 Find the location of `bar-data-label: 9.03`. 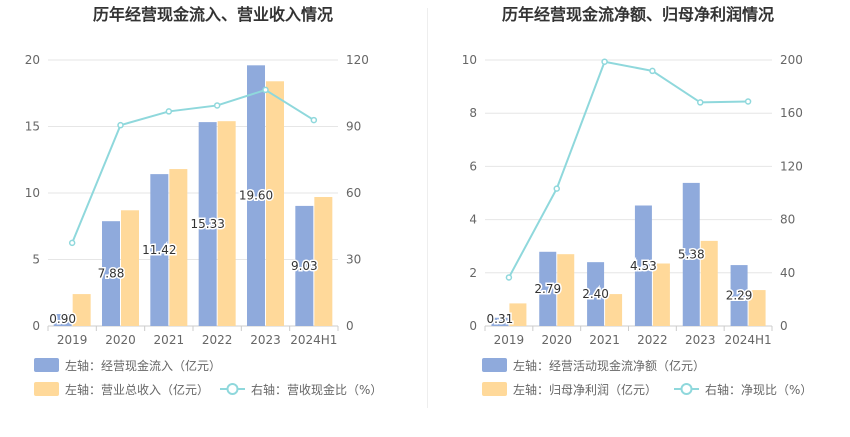

bar-data-label: 9.03 is located at coordinates (304, 266).